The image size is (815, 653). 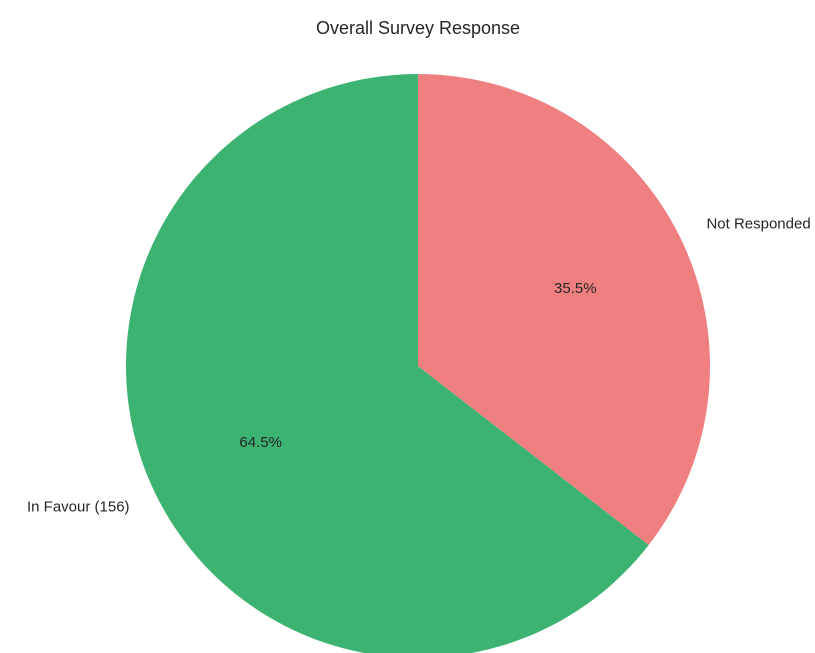 What do you see at coordinates (760, 224) in the screenshot?
I see `pie-outer-label-1: Not Responded (86)` at bounding box center [760, 224].